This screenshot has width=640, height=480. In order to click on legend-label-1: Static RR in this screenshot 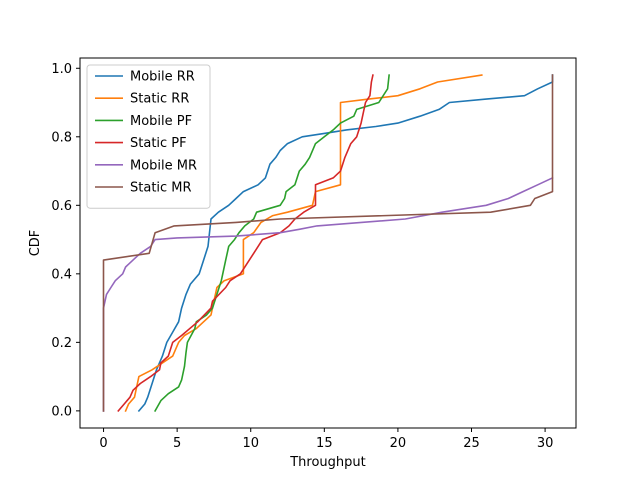, I will do `click(159, 99)`.